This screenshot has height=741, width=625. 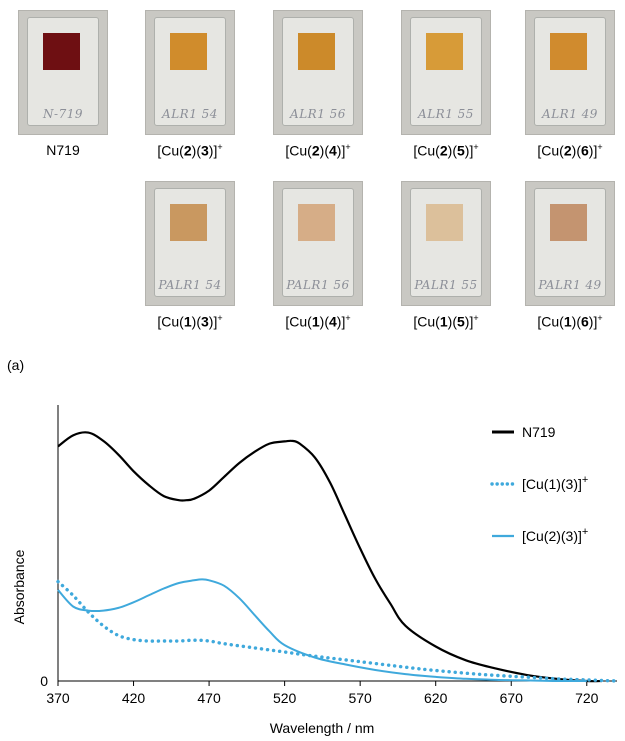 I want to click on sample-slide-photo: ALR1 49, so click(x=570, y=72).